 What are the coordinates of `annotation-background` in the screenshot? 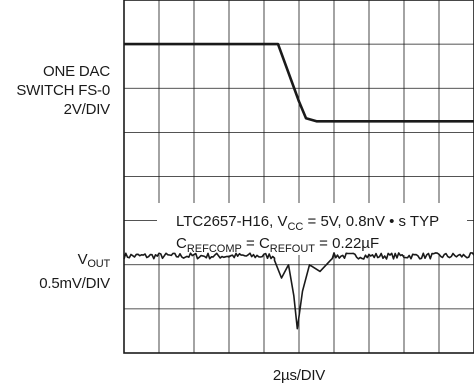 It's located at (312, 229).